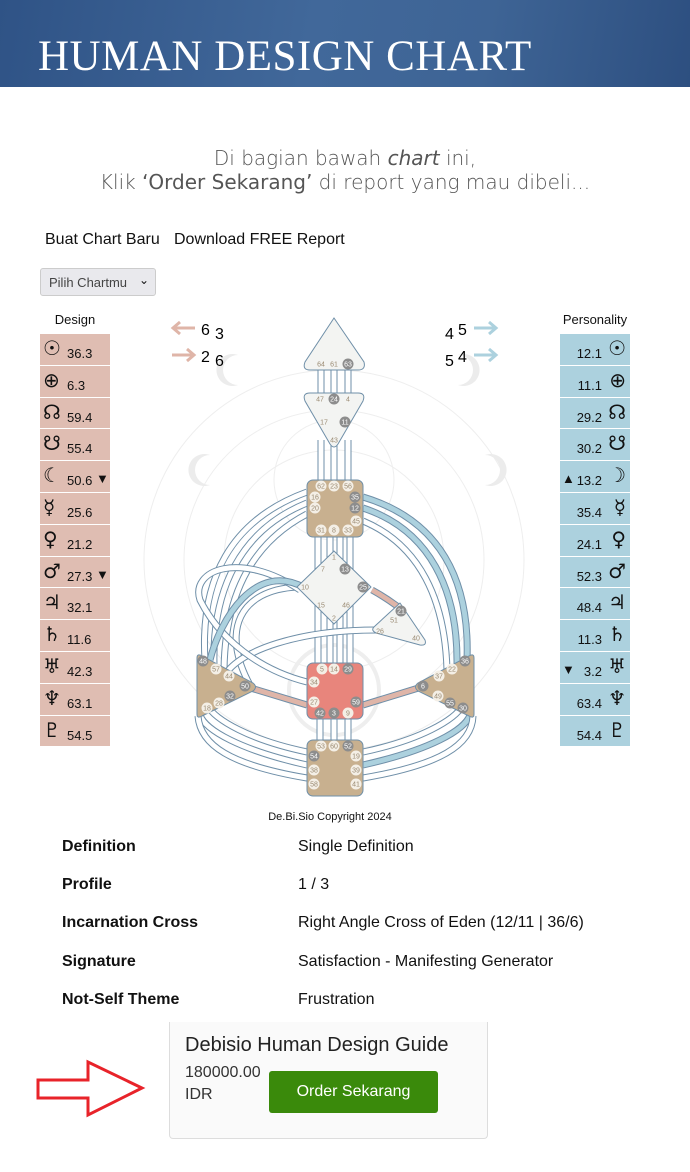 This screenshot has width=690, height=1172. Describe the element at coordinates (462, 330) in the screenshot. I see `variable-digit: 5` at that location.